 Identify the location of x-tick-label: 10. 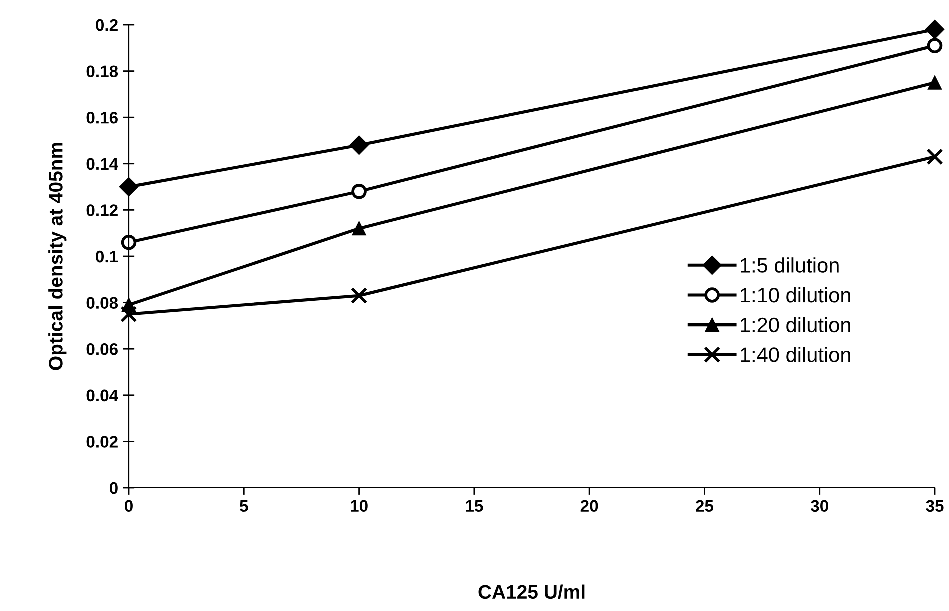
(359, 506).